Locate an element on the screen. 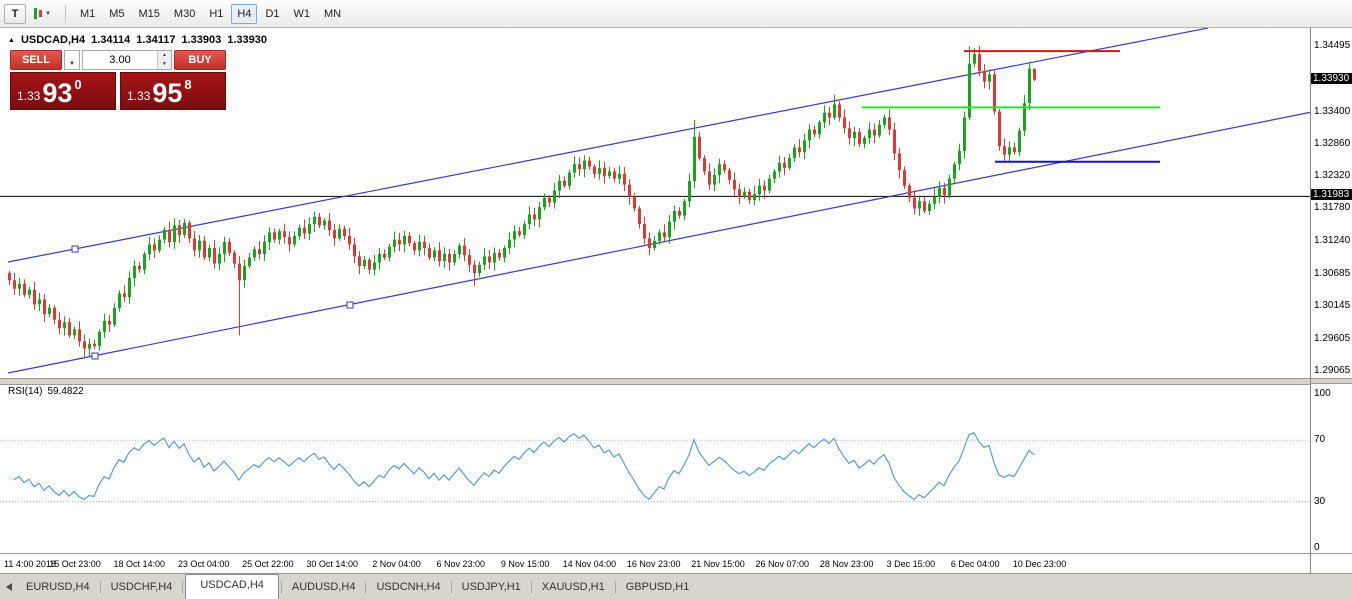  one-click-panel-toggle-icon: ▲ is located at coordinates (11, 40).